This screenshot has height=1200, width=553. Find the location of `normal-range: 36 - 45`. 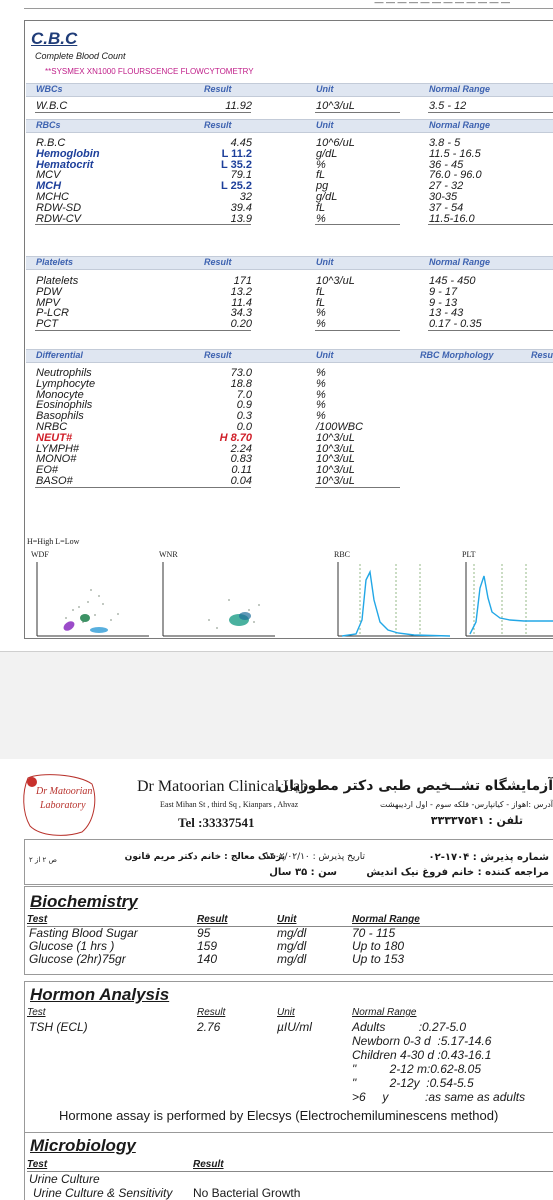

normal-range: 36 - 45 is located at coordinates (446, 164).